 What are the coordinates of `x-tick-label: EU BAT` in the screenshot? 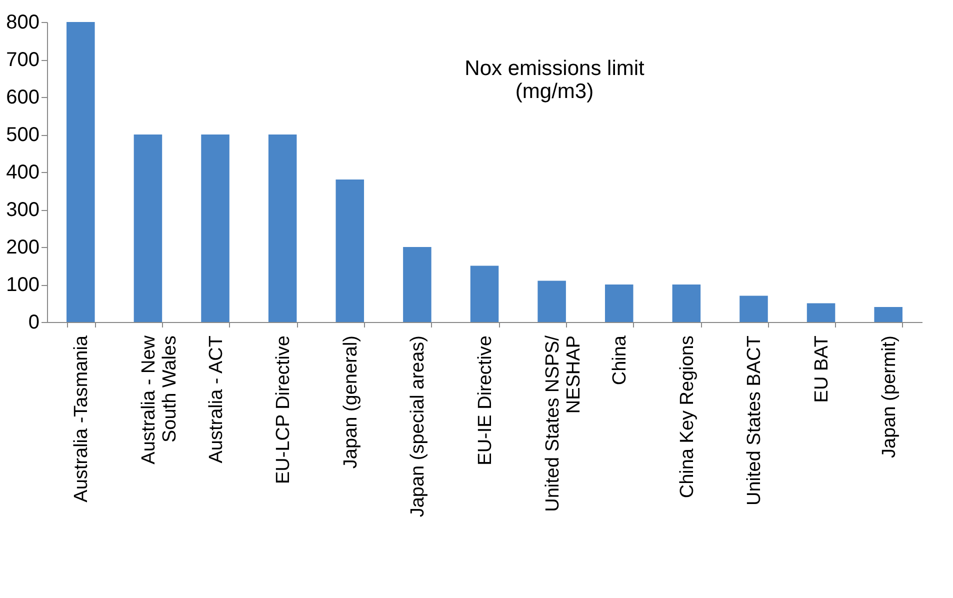 It's located at (822, 369).